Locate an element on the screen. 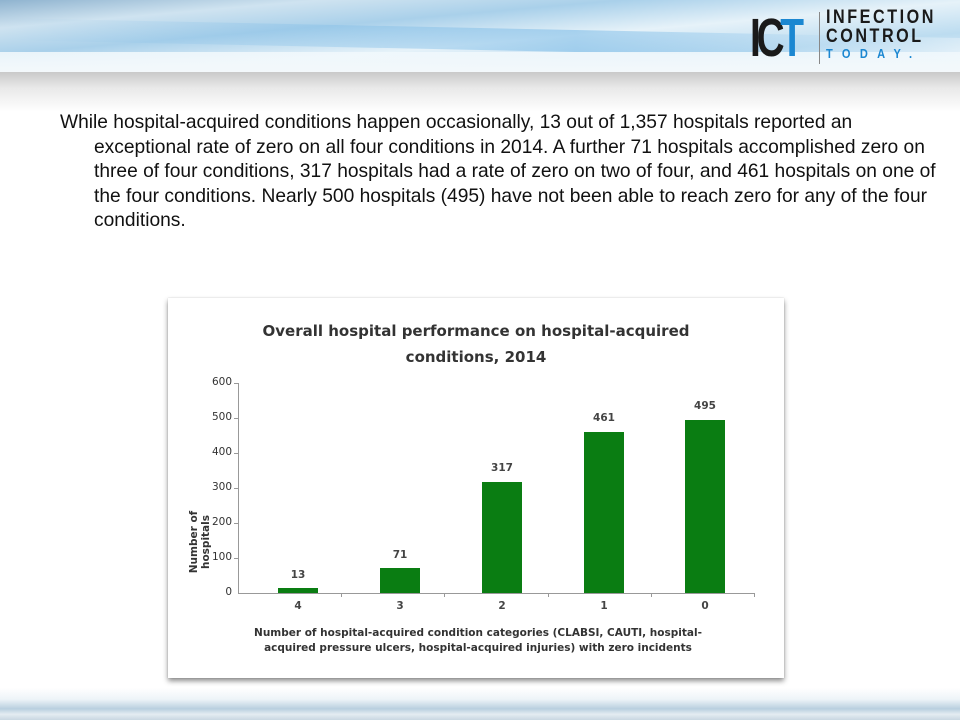 The width and height of the screenshot is (960, 720). y-tick-label: 600 is located at coordinates (221, 382).